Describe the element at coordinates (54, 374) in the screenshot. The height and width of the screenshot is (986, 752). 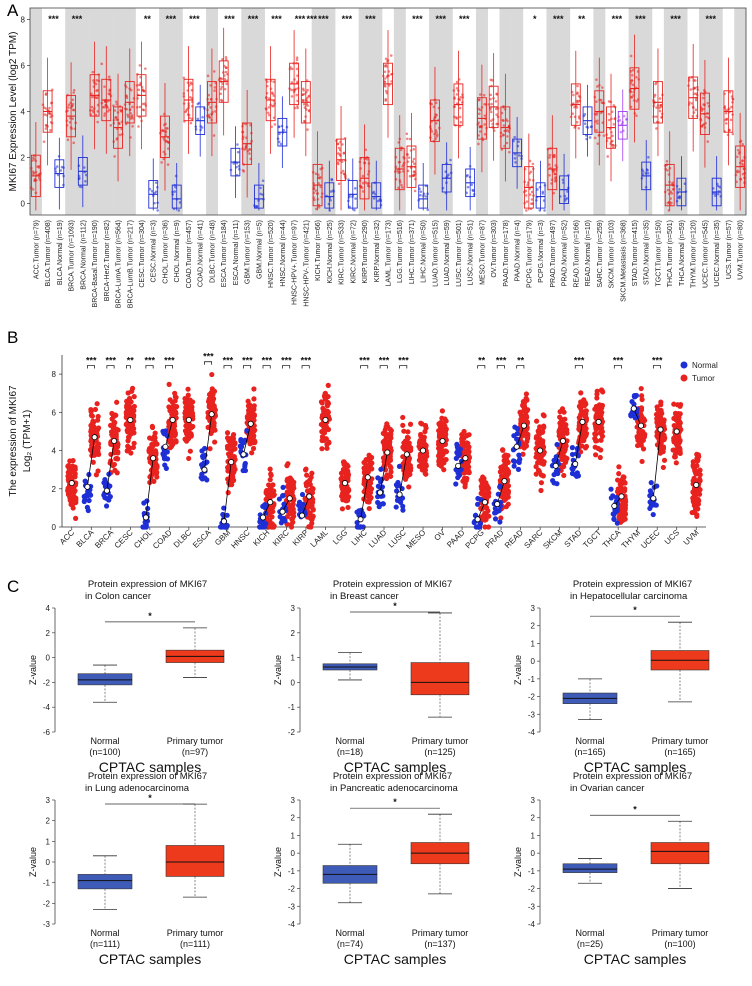
I see `y-tick-label: 8` at that location.